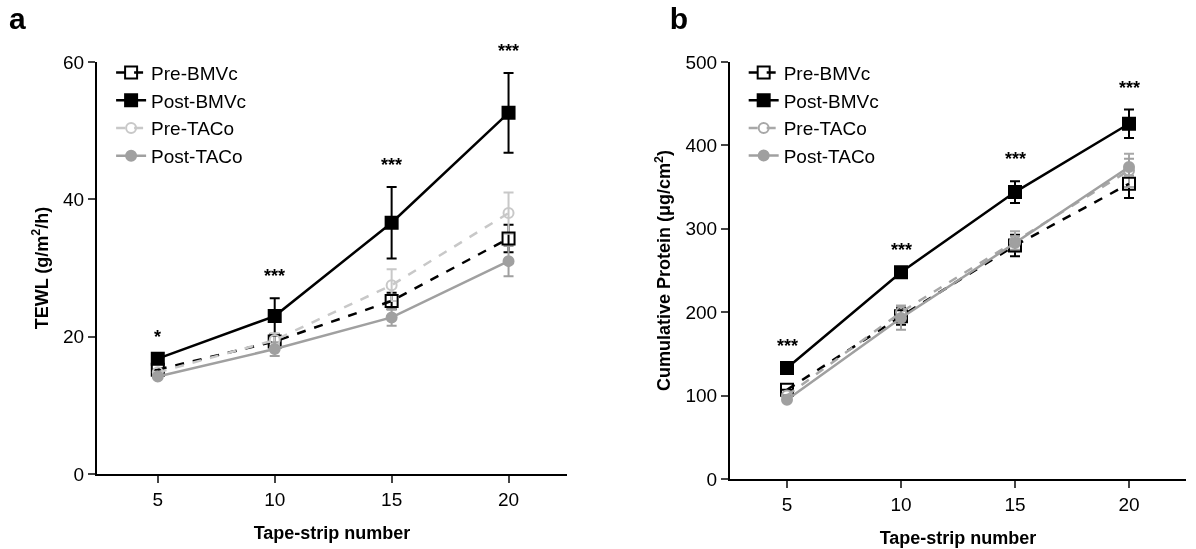 The image size is (1196, 549). Describe the element at coordinates (158, 337) in the screenshot. I see `annotation: *` at that location.